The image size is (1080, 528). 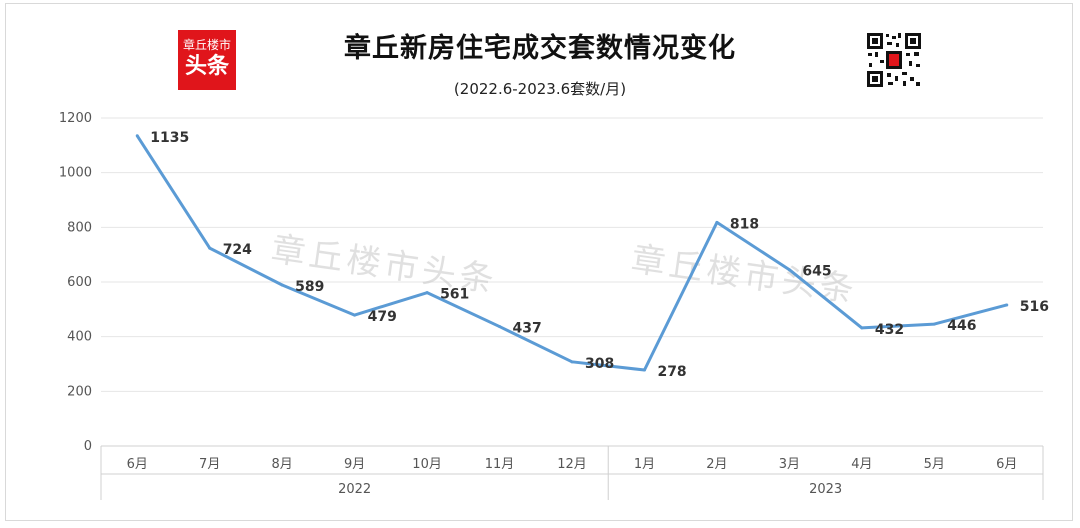 I want to click on y-tick-label: 1000, so click(x=75, y=173).